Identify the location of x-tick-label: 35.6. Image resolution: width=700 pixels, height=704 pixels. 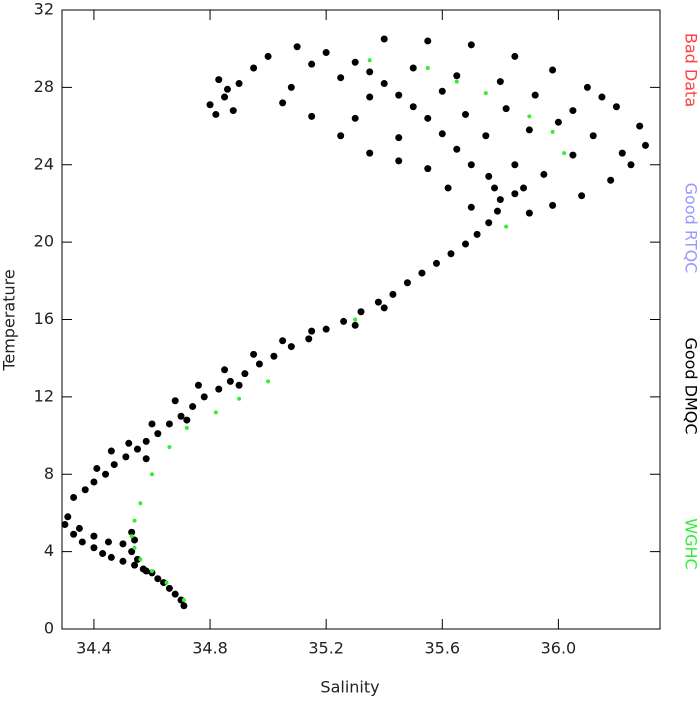
(442, 648).